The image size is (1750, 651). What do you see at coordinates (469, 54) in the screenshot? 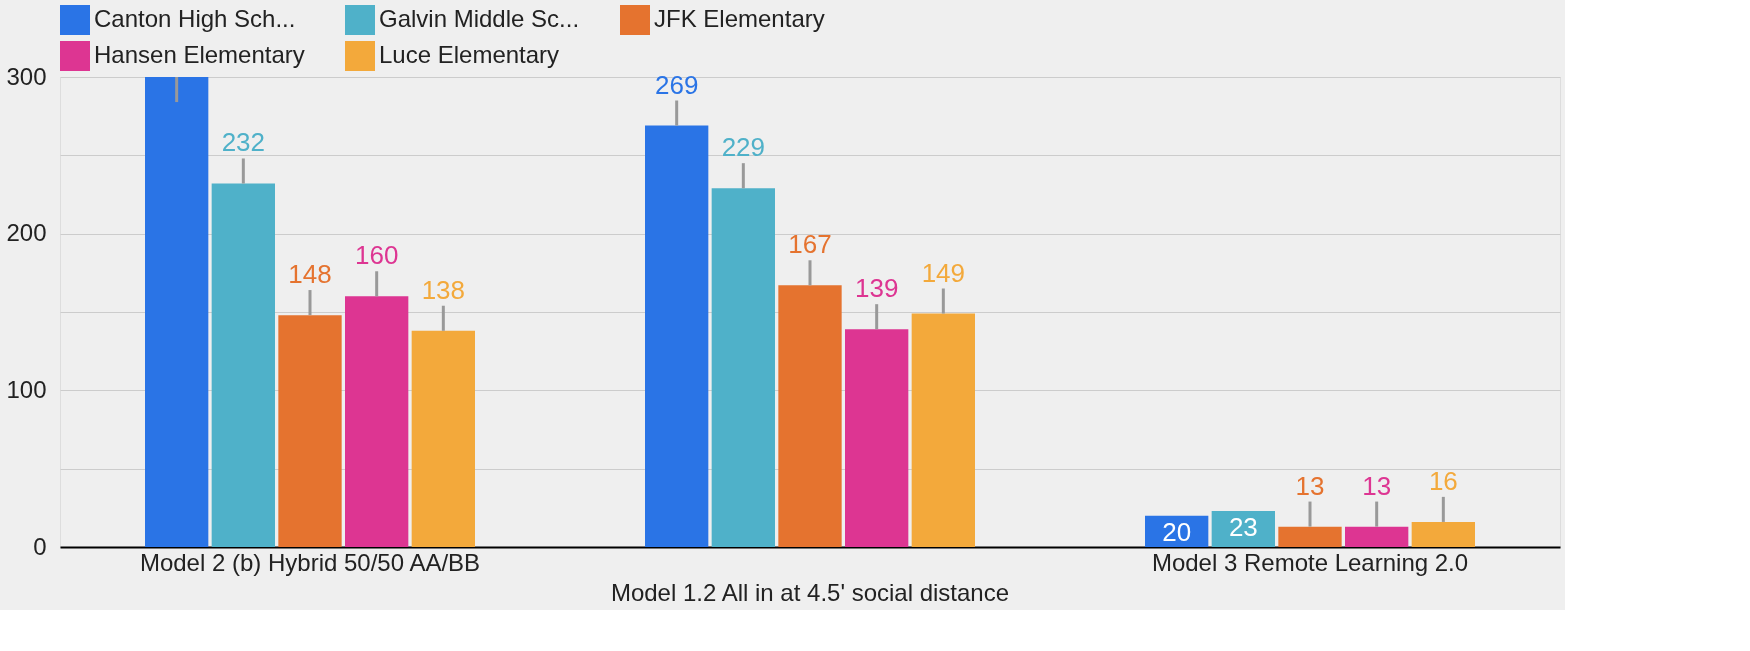
I see `legend-label: Luce Elementary` at bounding box center [469, 54].